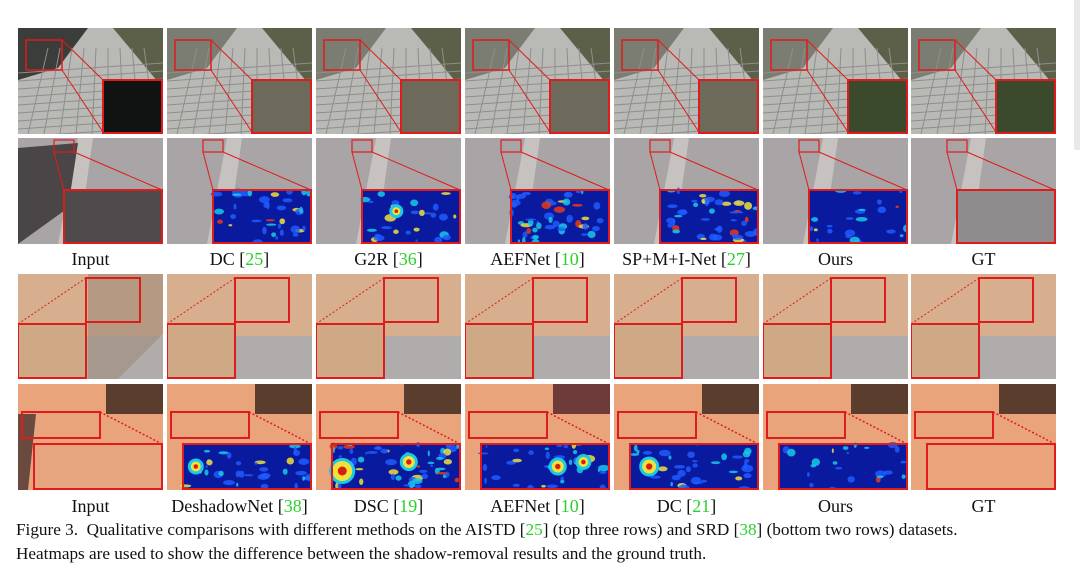 Image resolution: width=1080 pixels, height=582 pixels. I want to click on caption-ref-aistd: 25, so click(534, 529).